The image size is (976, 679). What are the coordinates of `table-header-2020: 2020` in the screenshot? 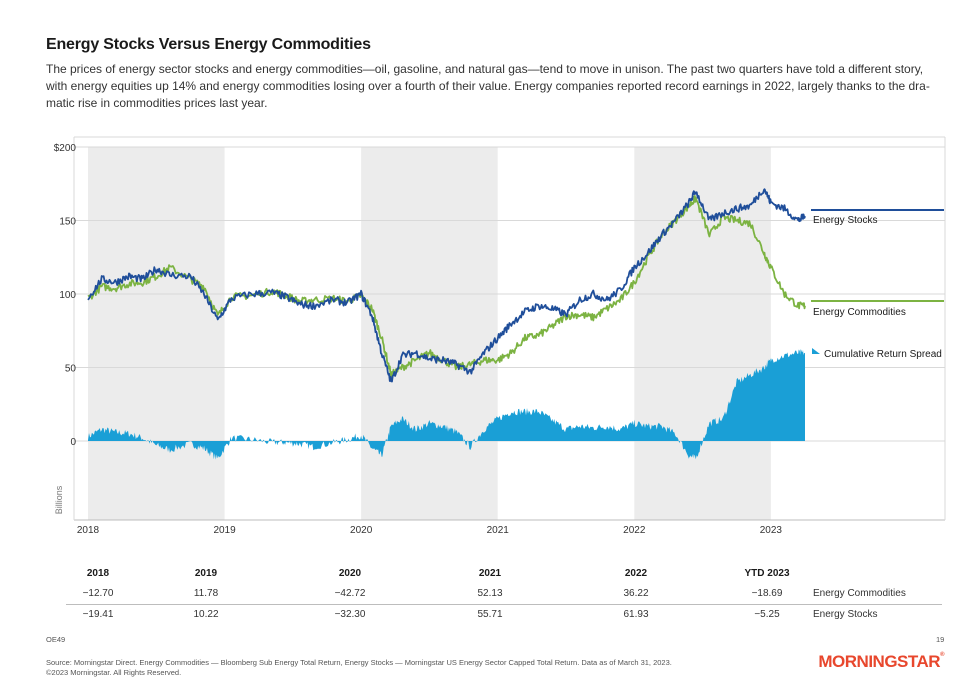 It's located at (350, 573).